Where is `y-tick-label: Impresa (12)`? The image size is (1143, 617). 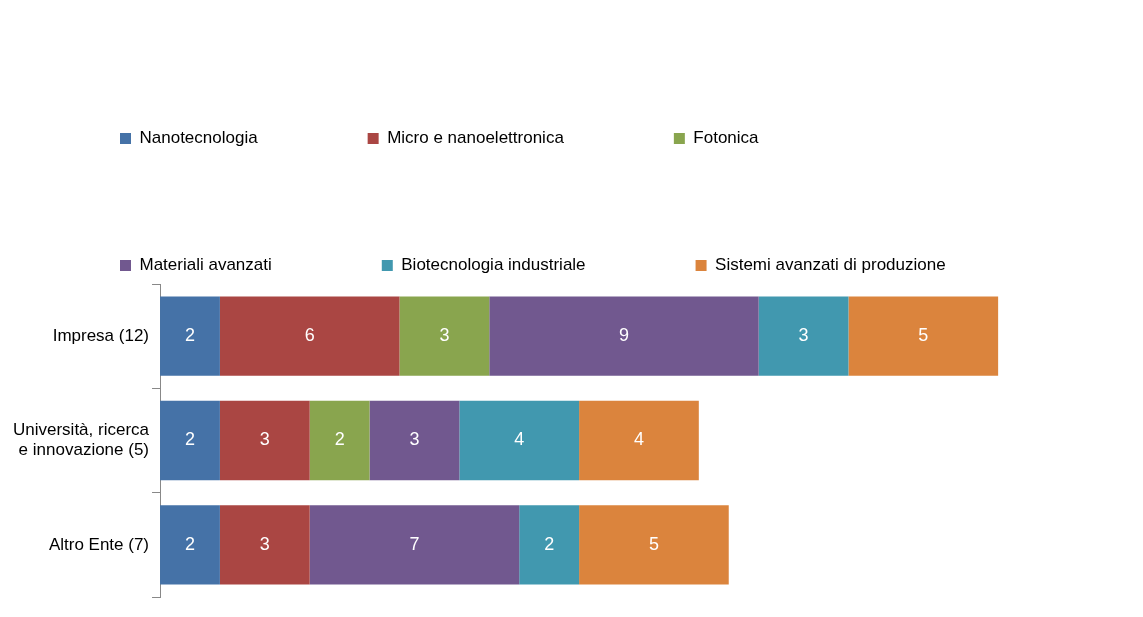 y-tick-label: Impresa (12) is located at coordinates (101, 335).